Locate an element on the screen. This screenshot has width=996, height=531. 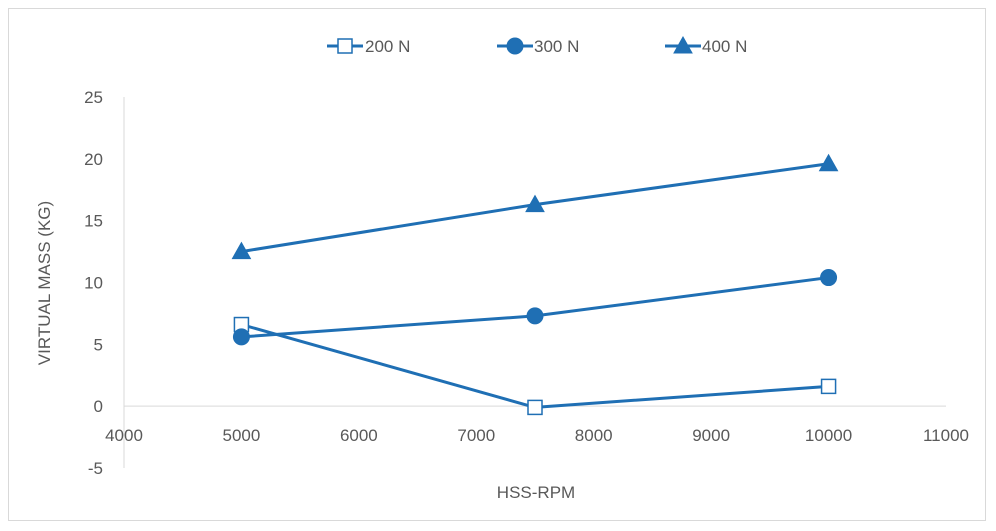
x-tick-label: 8000 is located at coordinates (594, 435).